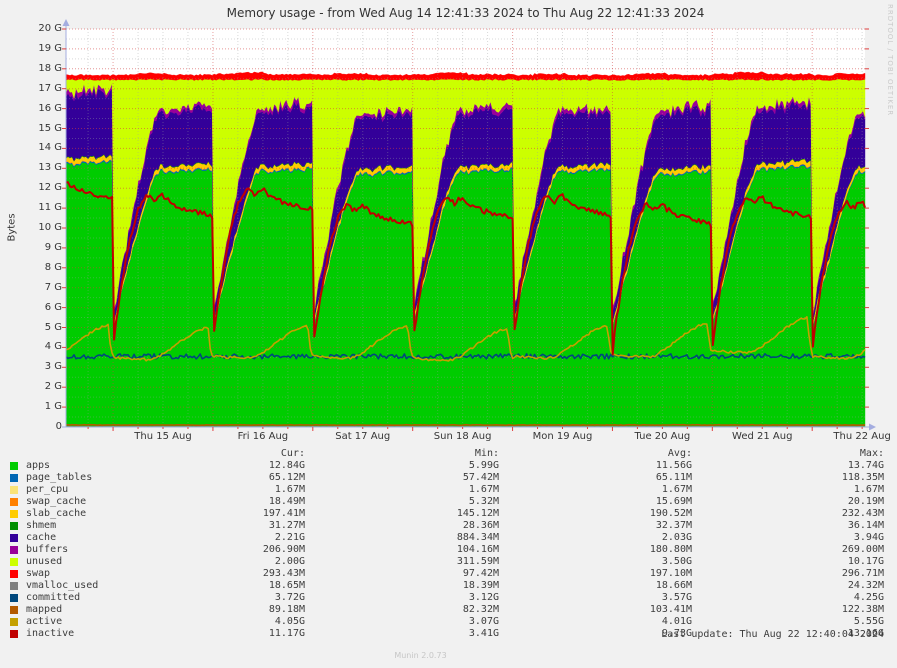  I want to click on rrdtool-watermark: RRDTOOL / TOBI OETIKER, so click(890, 60).